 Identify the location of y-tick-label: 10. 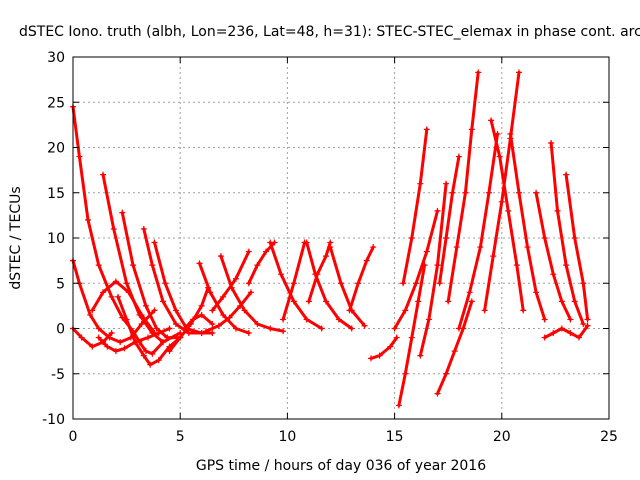
(56, 239).